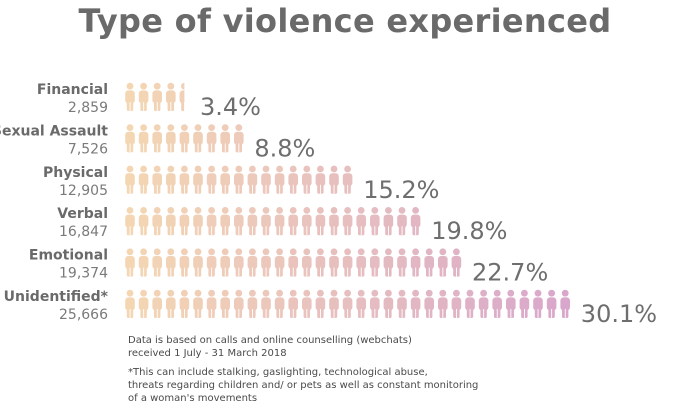 This screenshot has height=411, width=673. What do you see at coordinates (72, 90) in the screenshot?
I see `category-label: Financial` at bounding box center [72, 90].